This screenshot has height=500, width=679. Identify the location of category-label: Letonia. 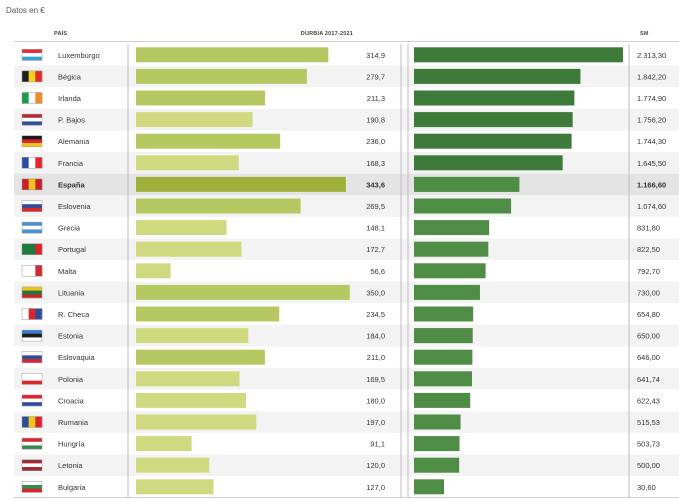
(70, 465).